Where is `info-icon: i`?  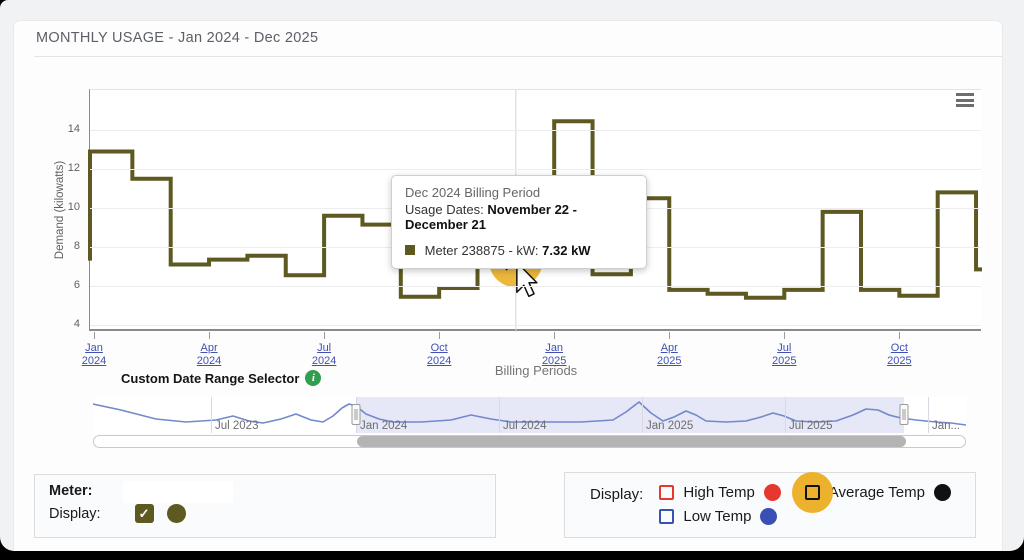
info-icon: i is located at coordinates (313, 378).